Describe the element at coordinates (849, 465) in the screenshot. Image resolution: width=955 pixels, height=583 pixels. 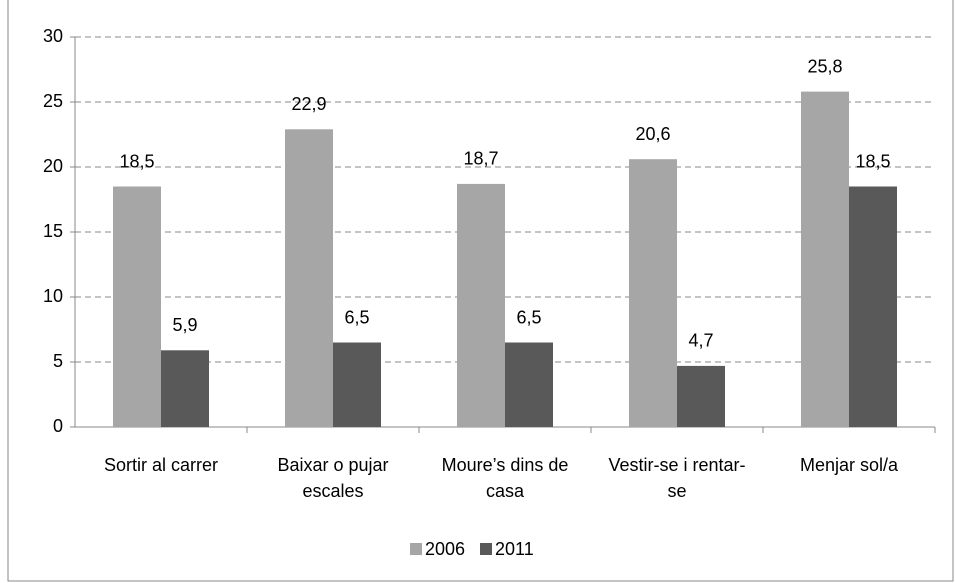
I see `x-tick-label: Menjar sol/a` at that location.